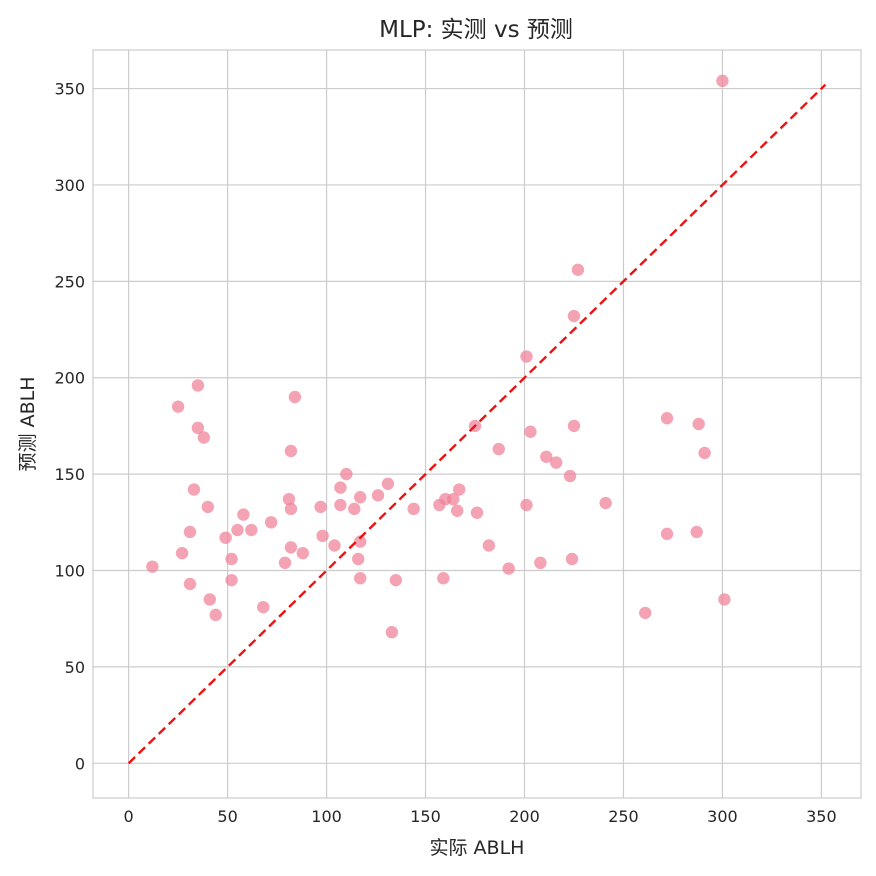 This screenshot has width=876, height=876. I want to click on y-tick-label: 100, so click(69, 571).